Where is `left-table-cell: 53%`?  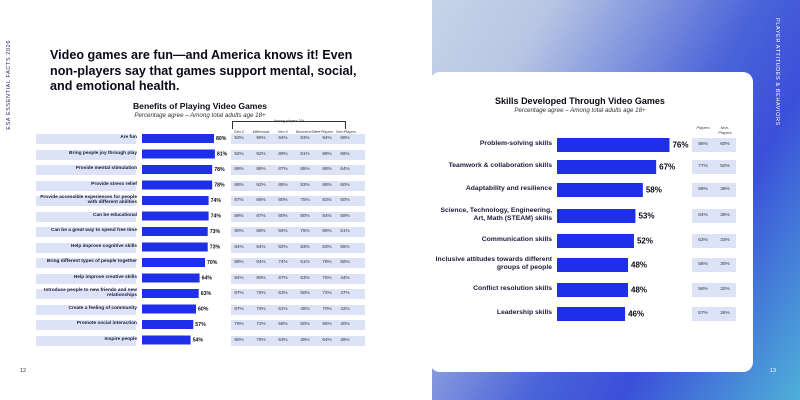 left-table-cell: 53% is located at coordinates (283, 339).